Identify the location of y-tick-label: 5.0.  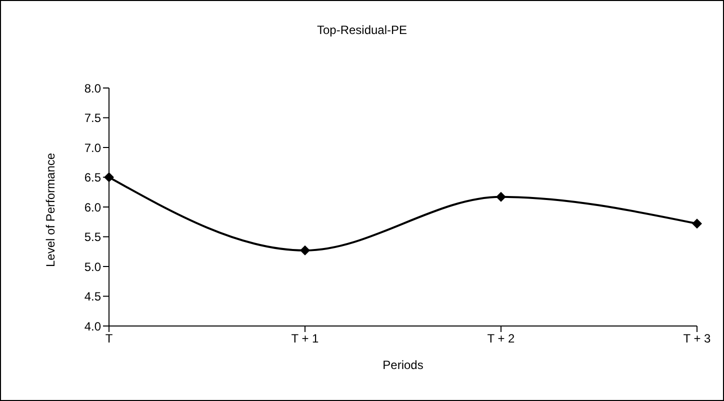
(93, 267).